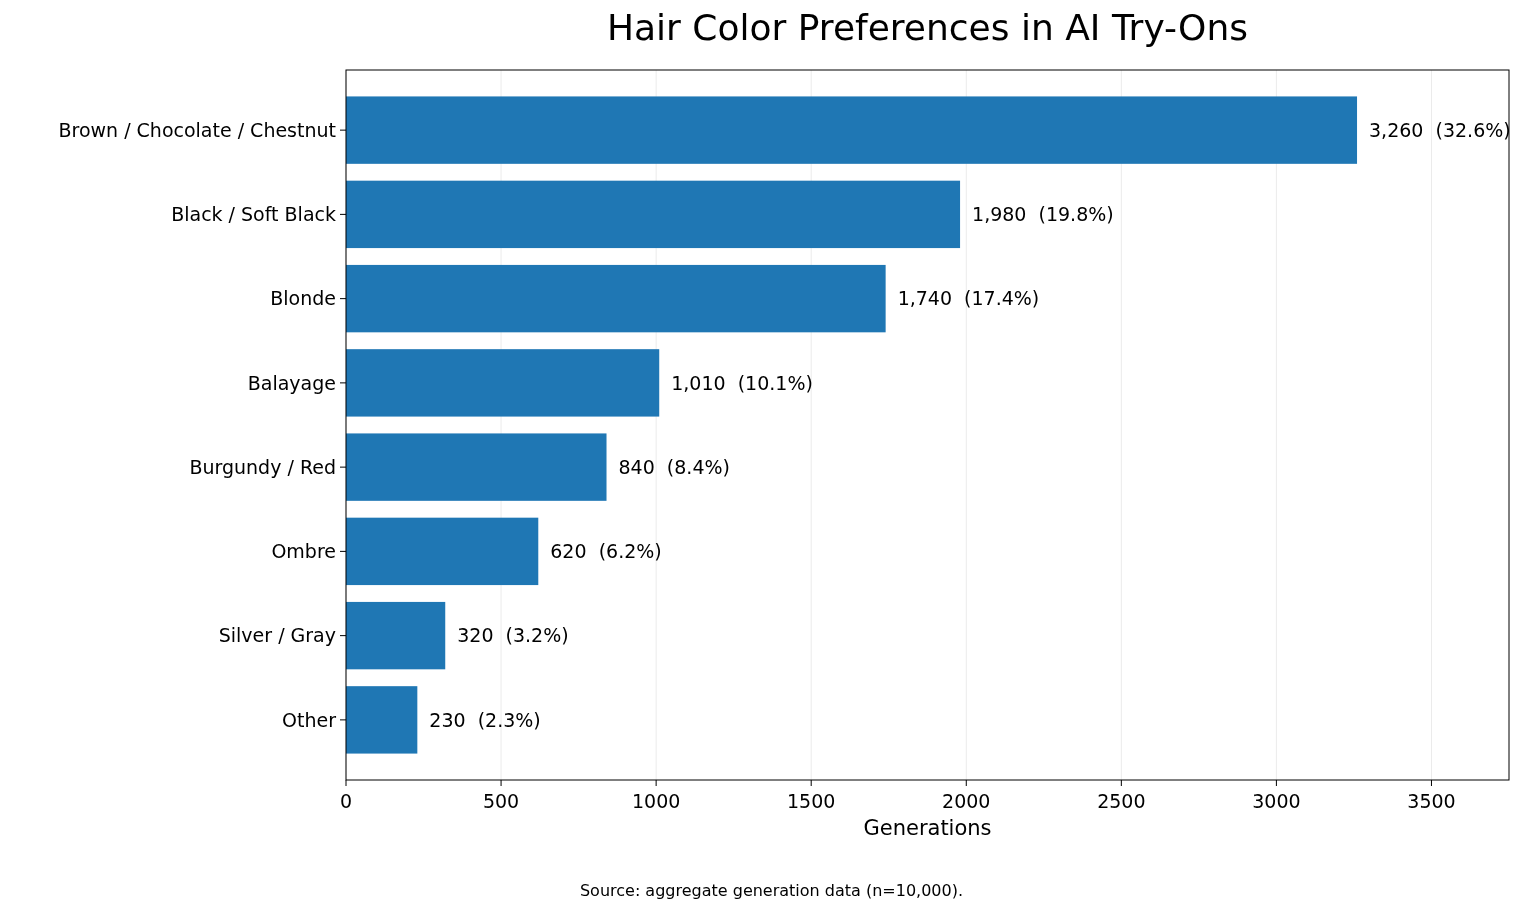 Image resolution: width=1535 pixels, height=912 pixels. Describe the element at coordinates (309, 719) in the screenshot. I see `y-tick-label: Other` at that location.